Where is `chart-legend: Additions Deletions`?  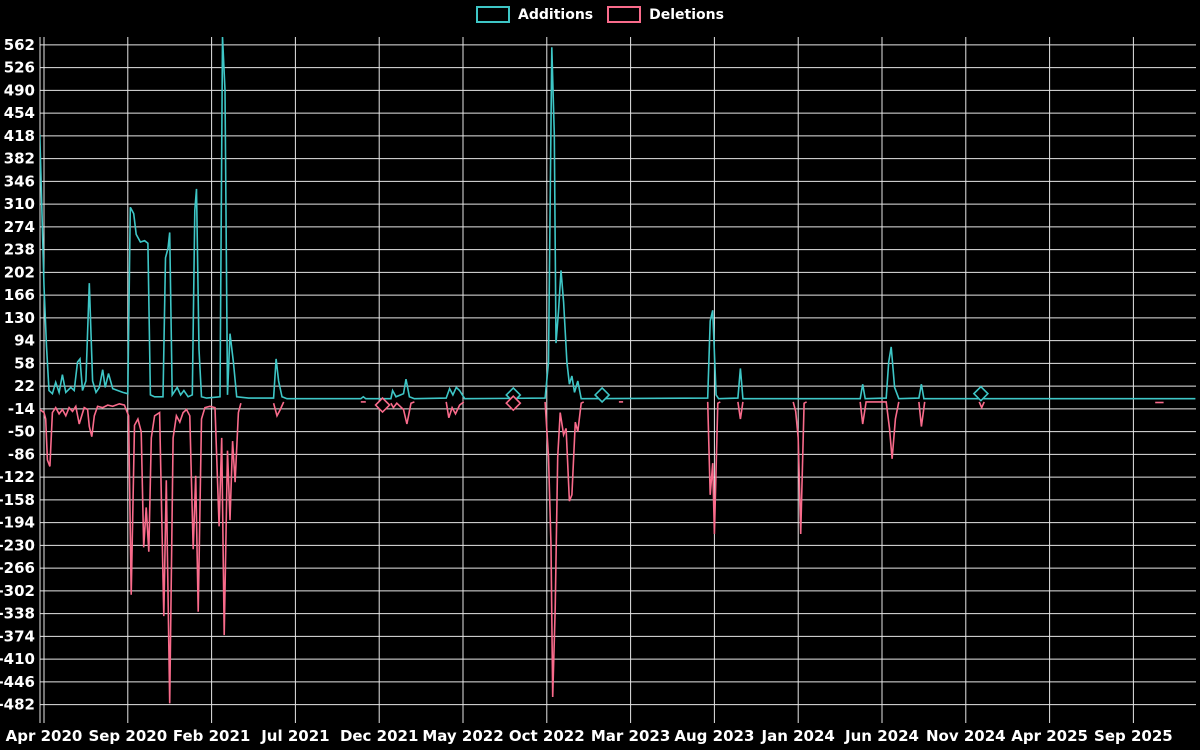
chart-legend: Additions Deletions is located at coordinates (600, 14).